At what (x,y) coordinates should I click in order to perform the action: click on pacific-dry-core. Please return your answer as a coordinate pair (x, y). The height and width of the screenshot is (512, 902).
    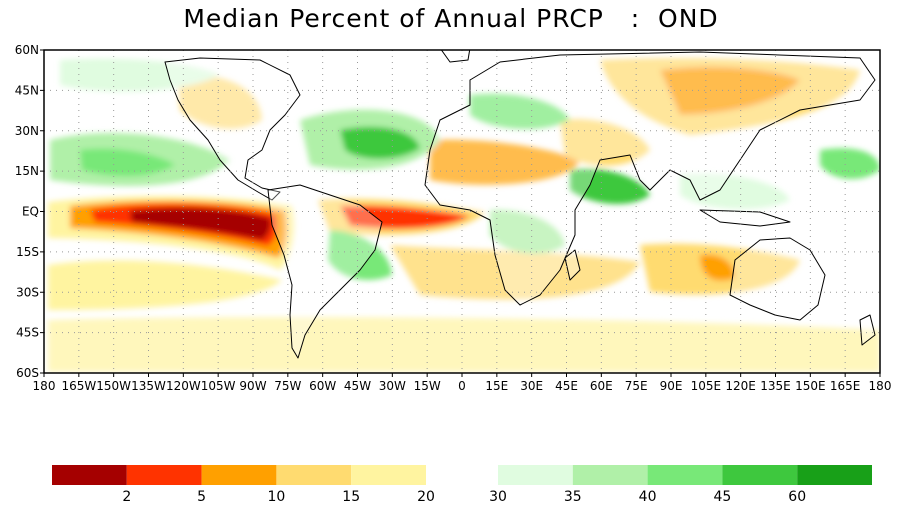
    Looking at the image, I should click on (200, 223).